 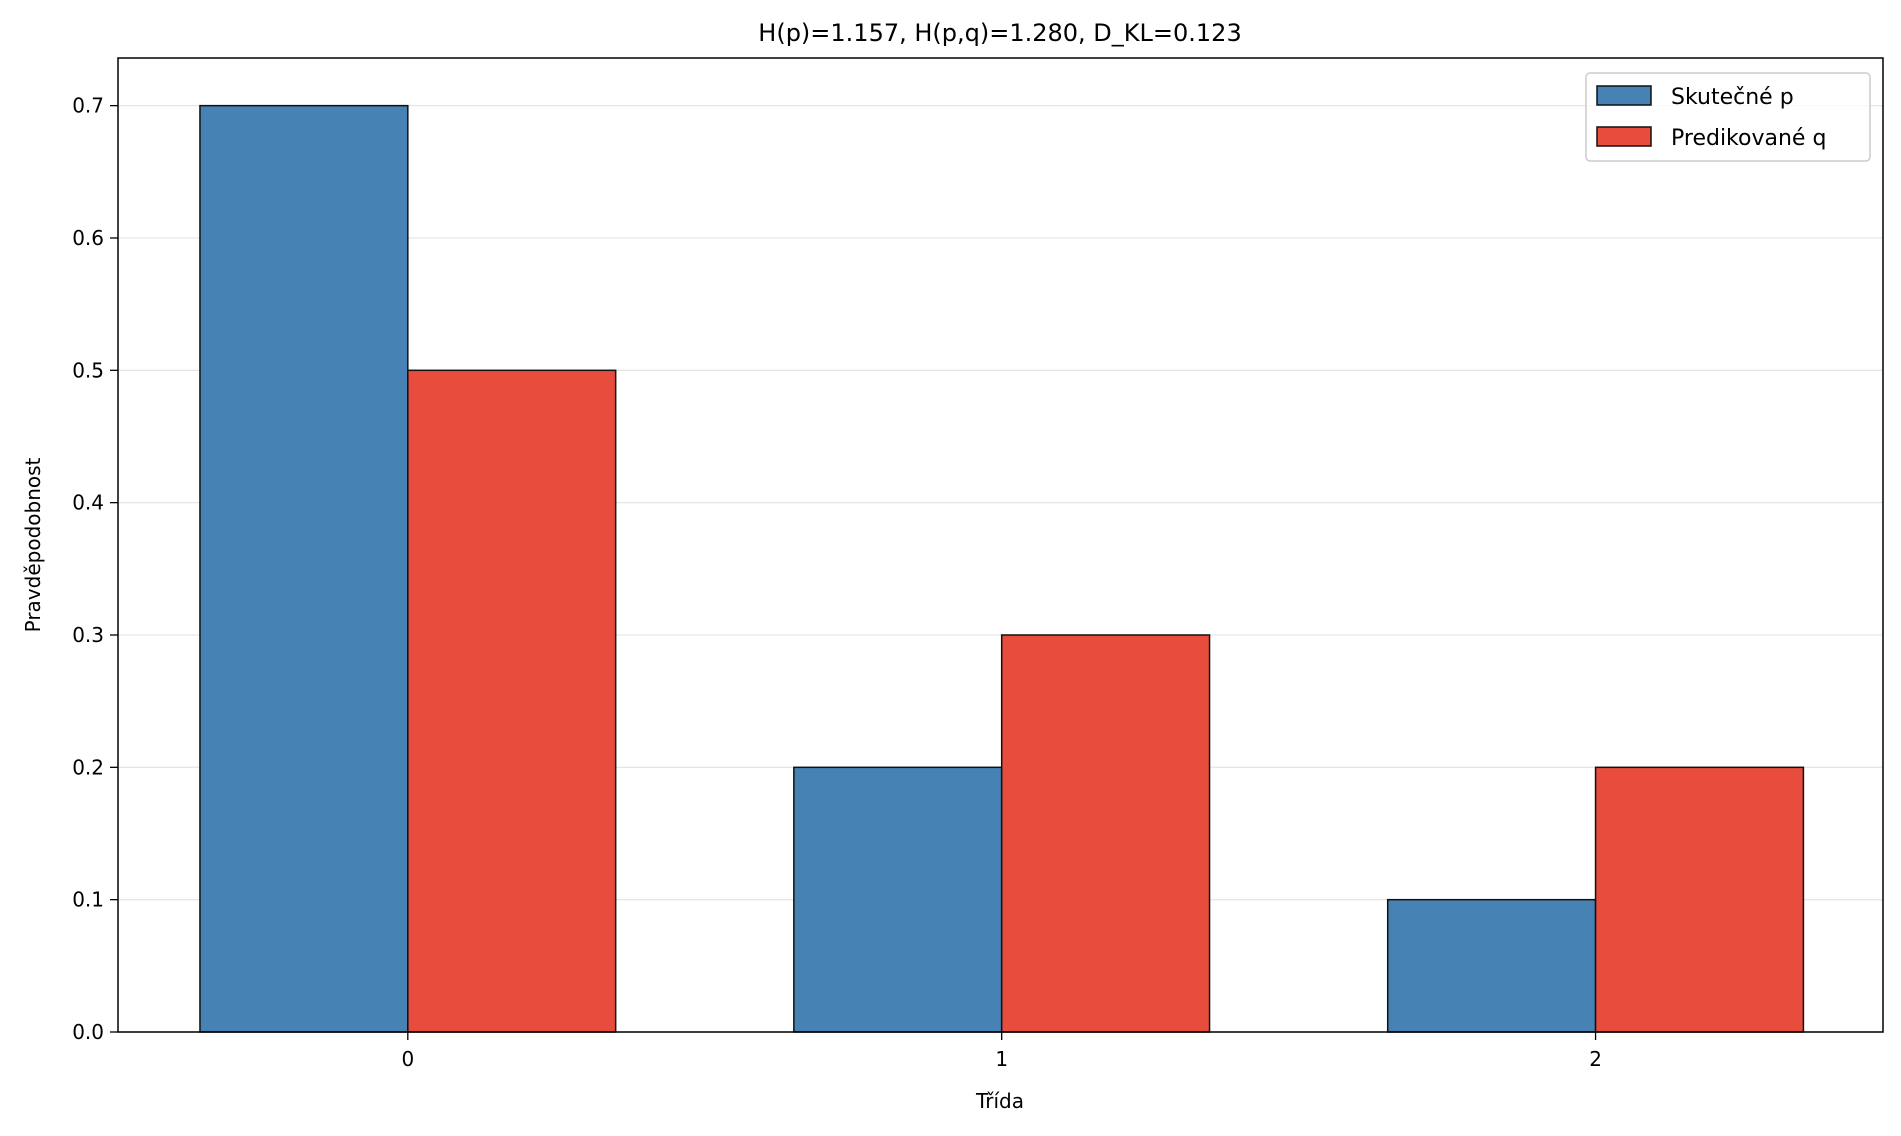 I want to click on y-tick-label: 0.0, so click(x=88, y=1032).